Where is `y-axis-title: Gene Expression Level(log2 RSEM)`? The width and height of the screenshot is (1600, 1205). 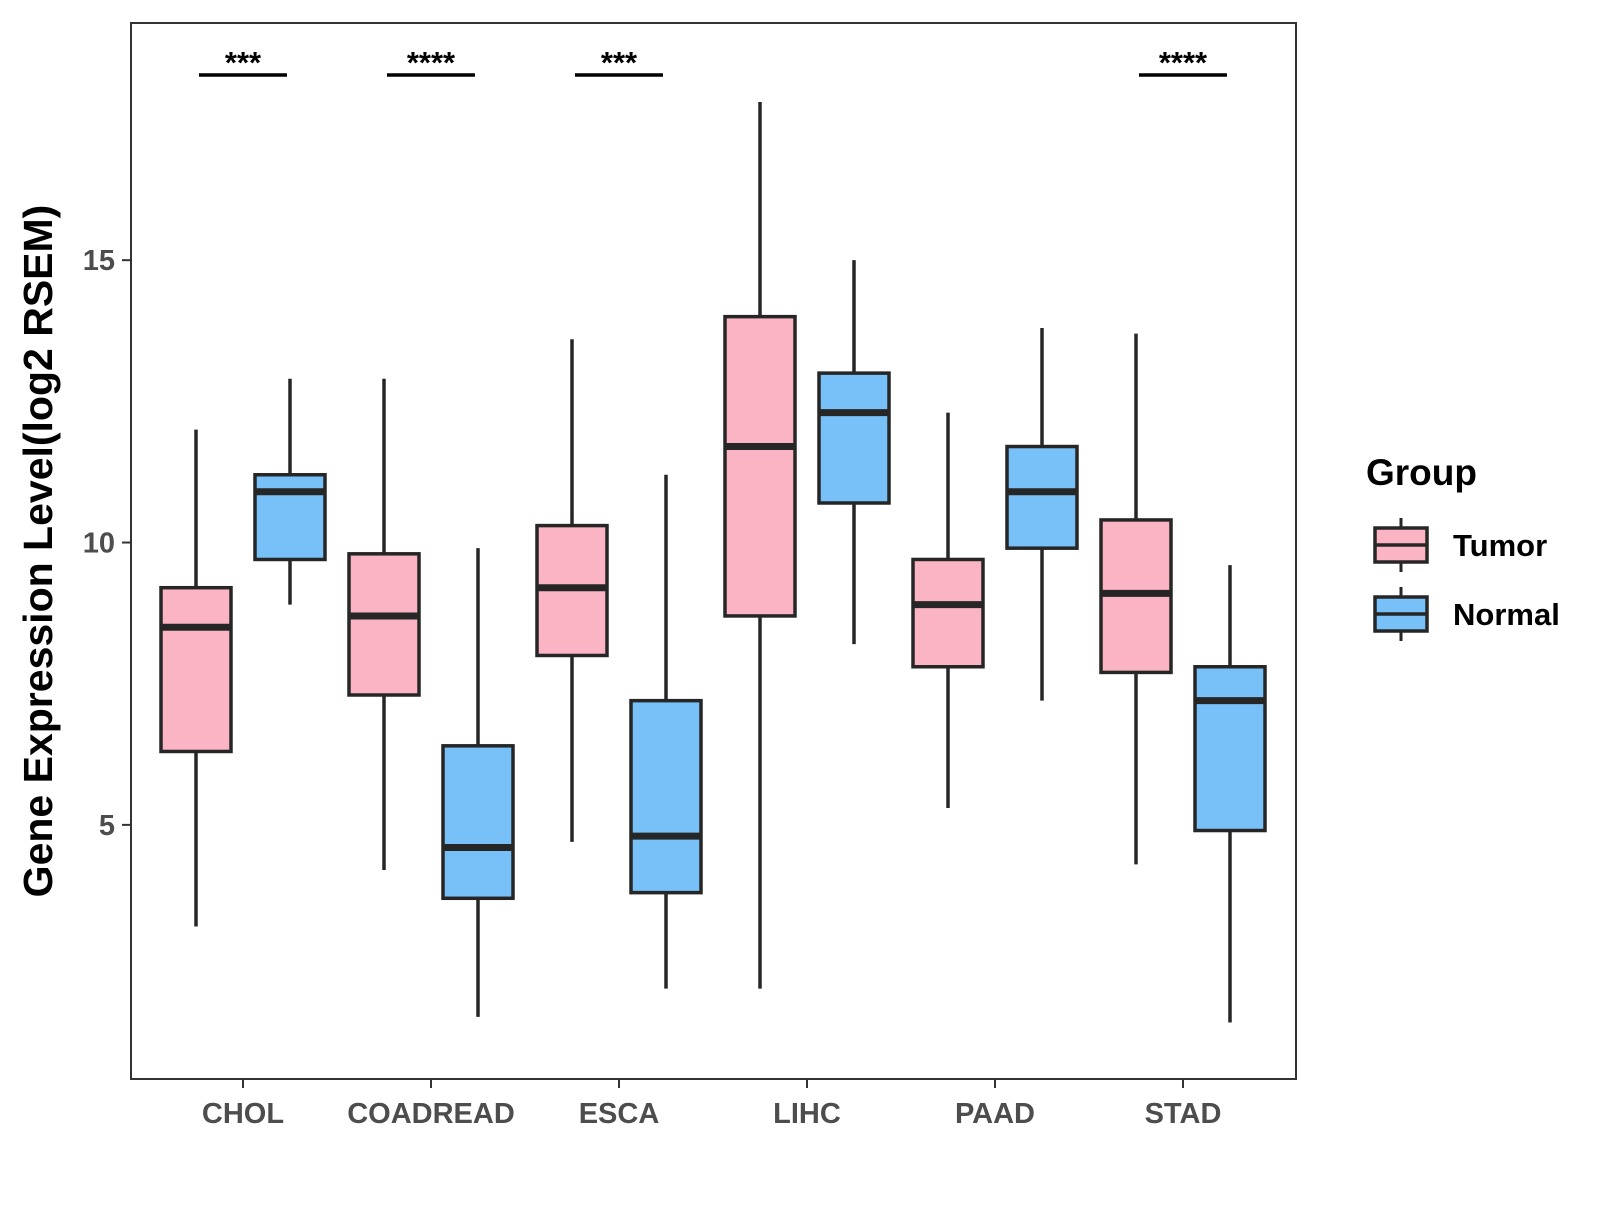 y-axis-title: Gene Expression Level(log2 RSEM) is located at coordinates (38, 551).